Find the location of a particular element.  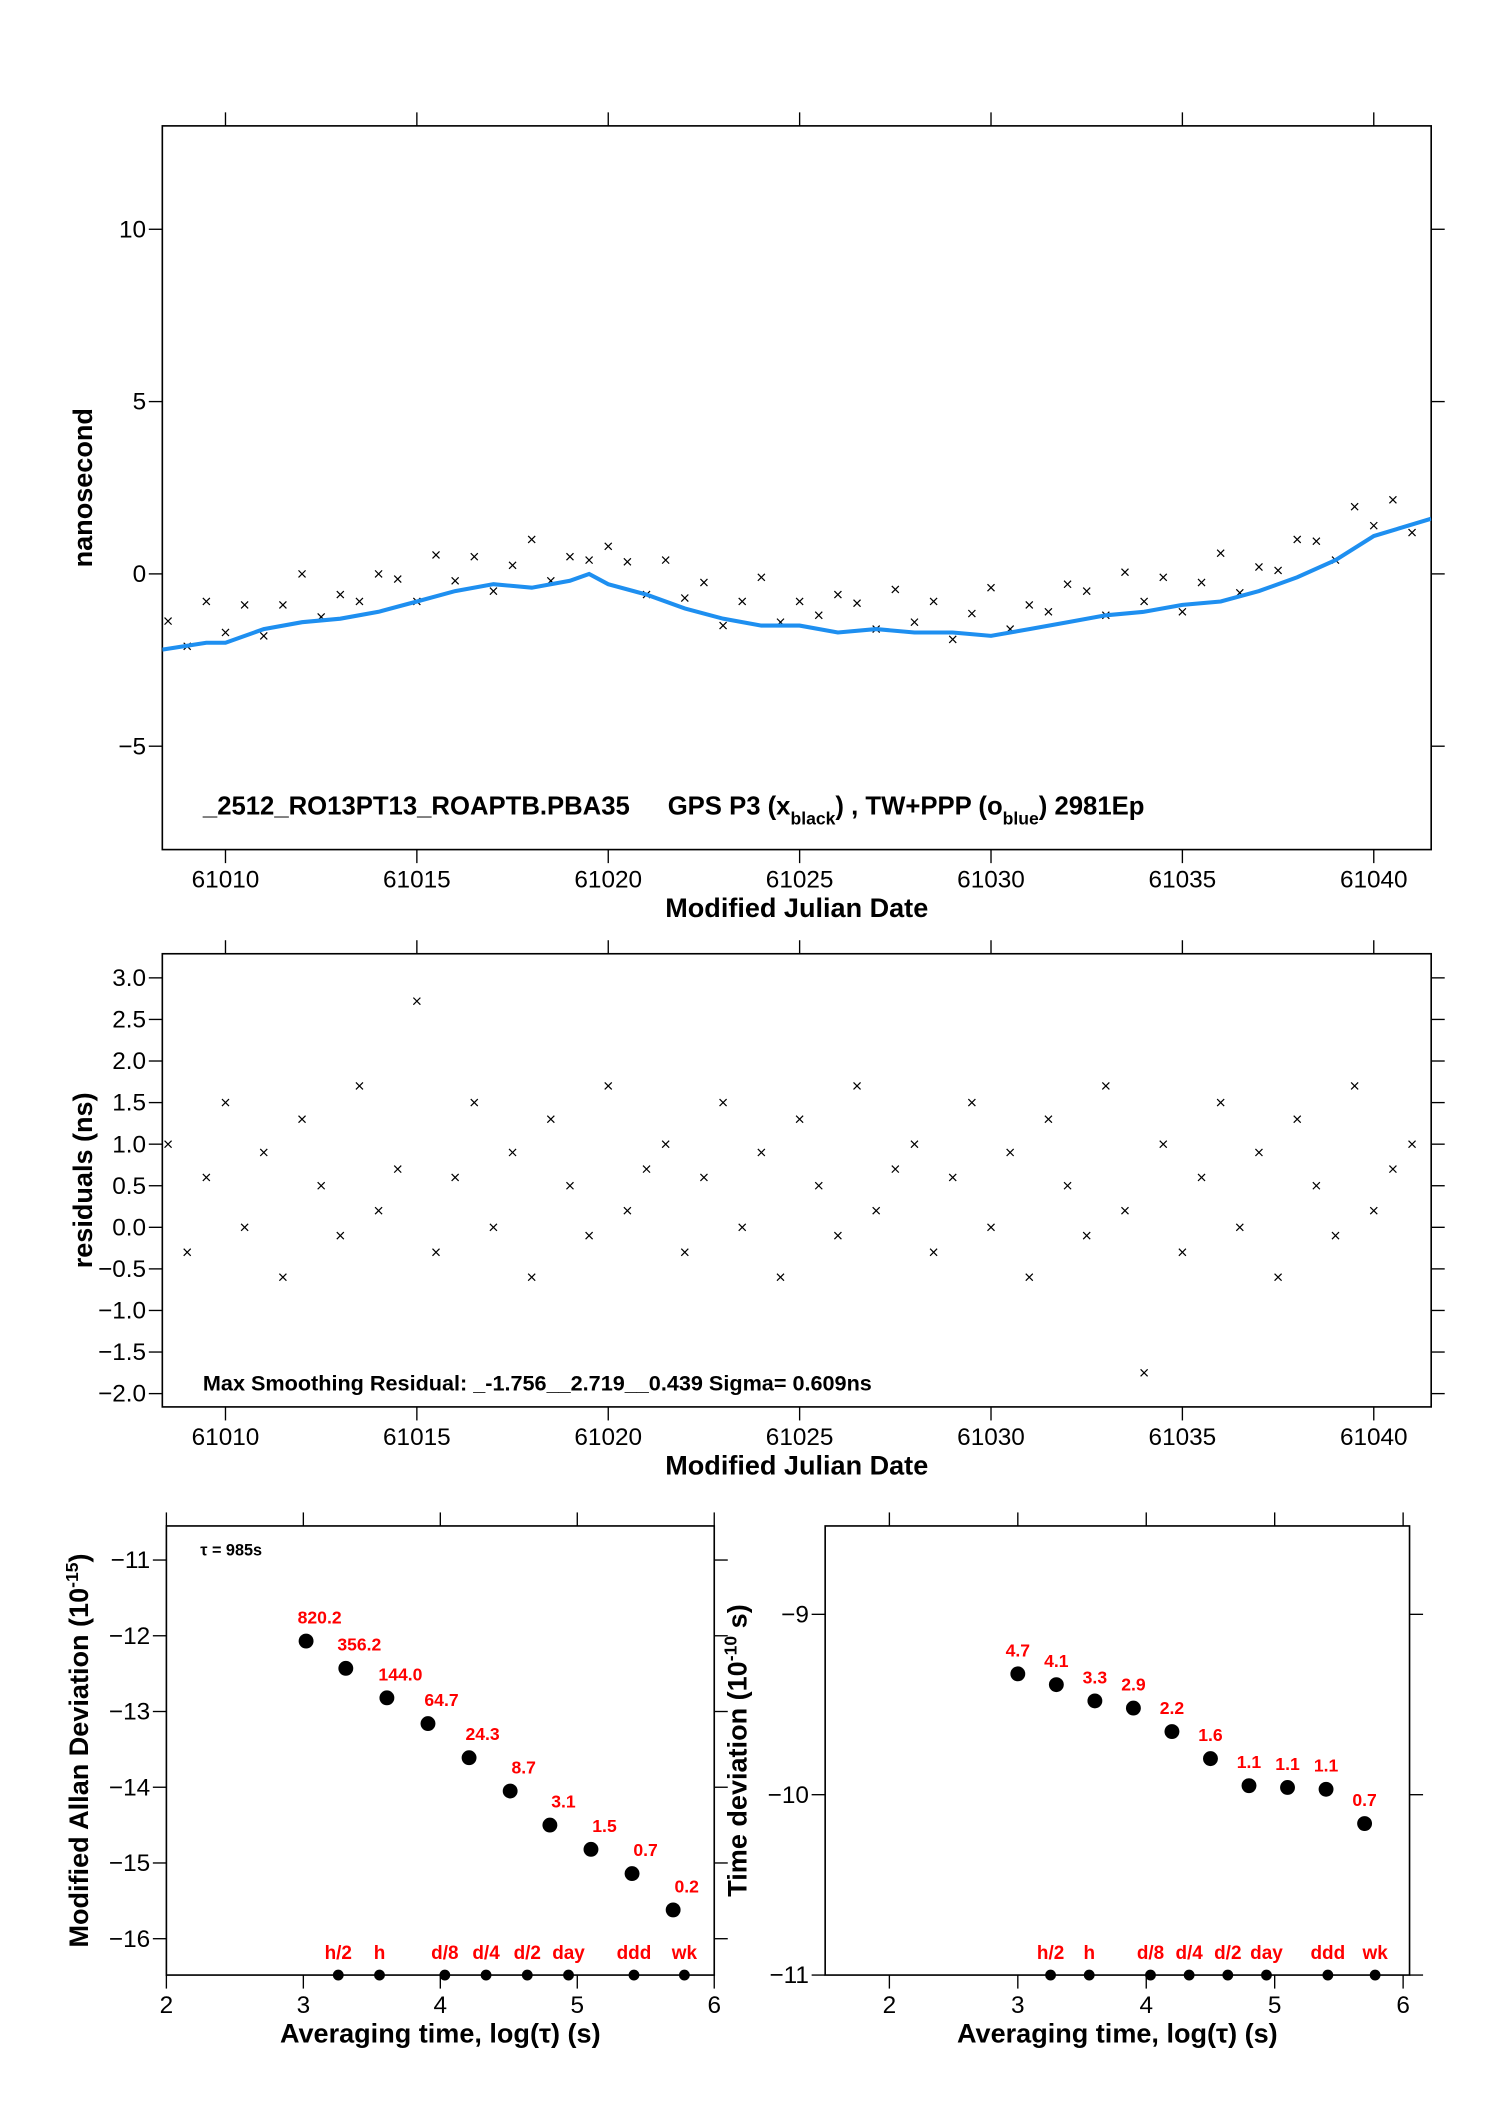

y-axis-label: Modified Allan Deviation (10-15) is located at coordinates (78, 1750).